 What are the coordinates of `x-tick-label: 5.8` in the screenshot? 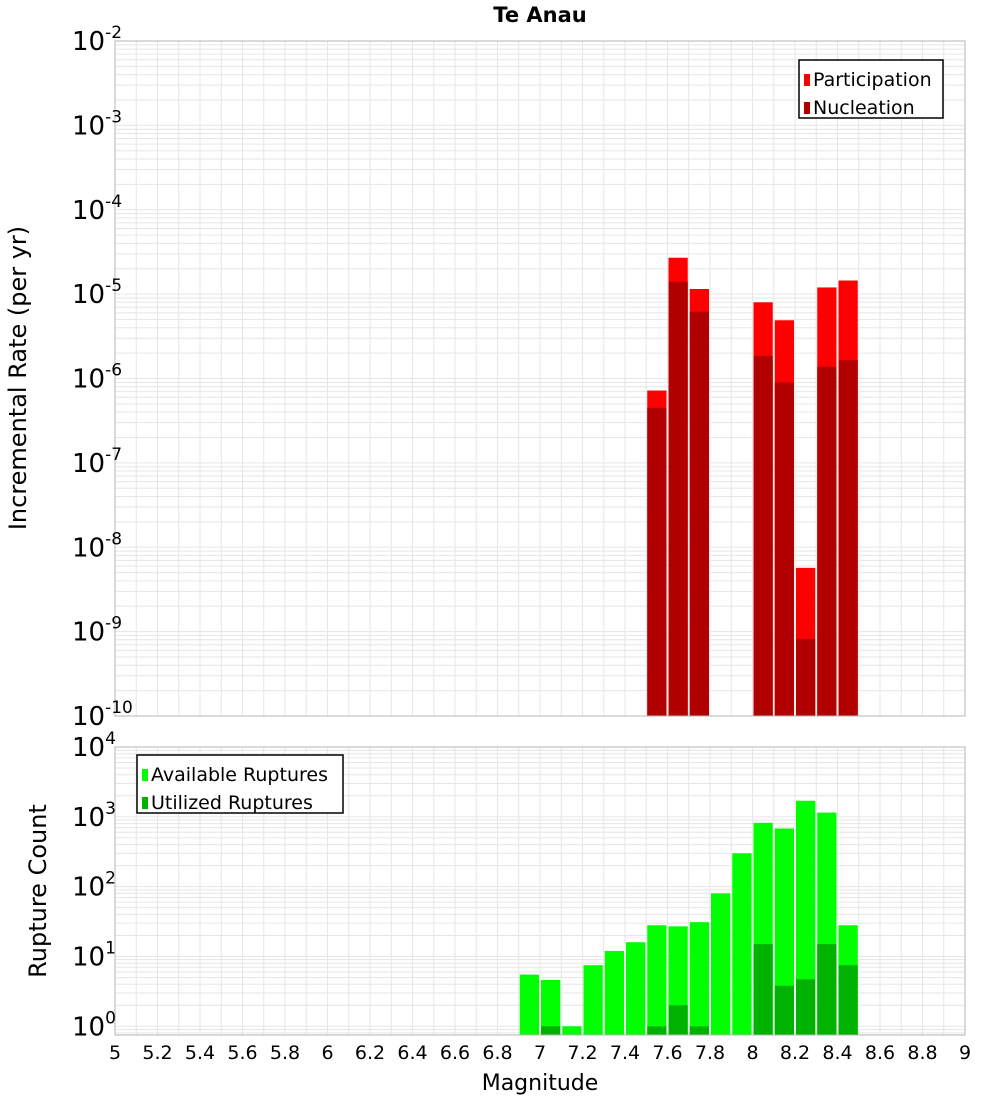 It's located at (285, 1053).